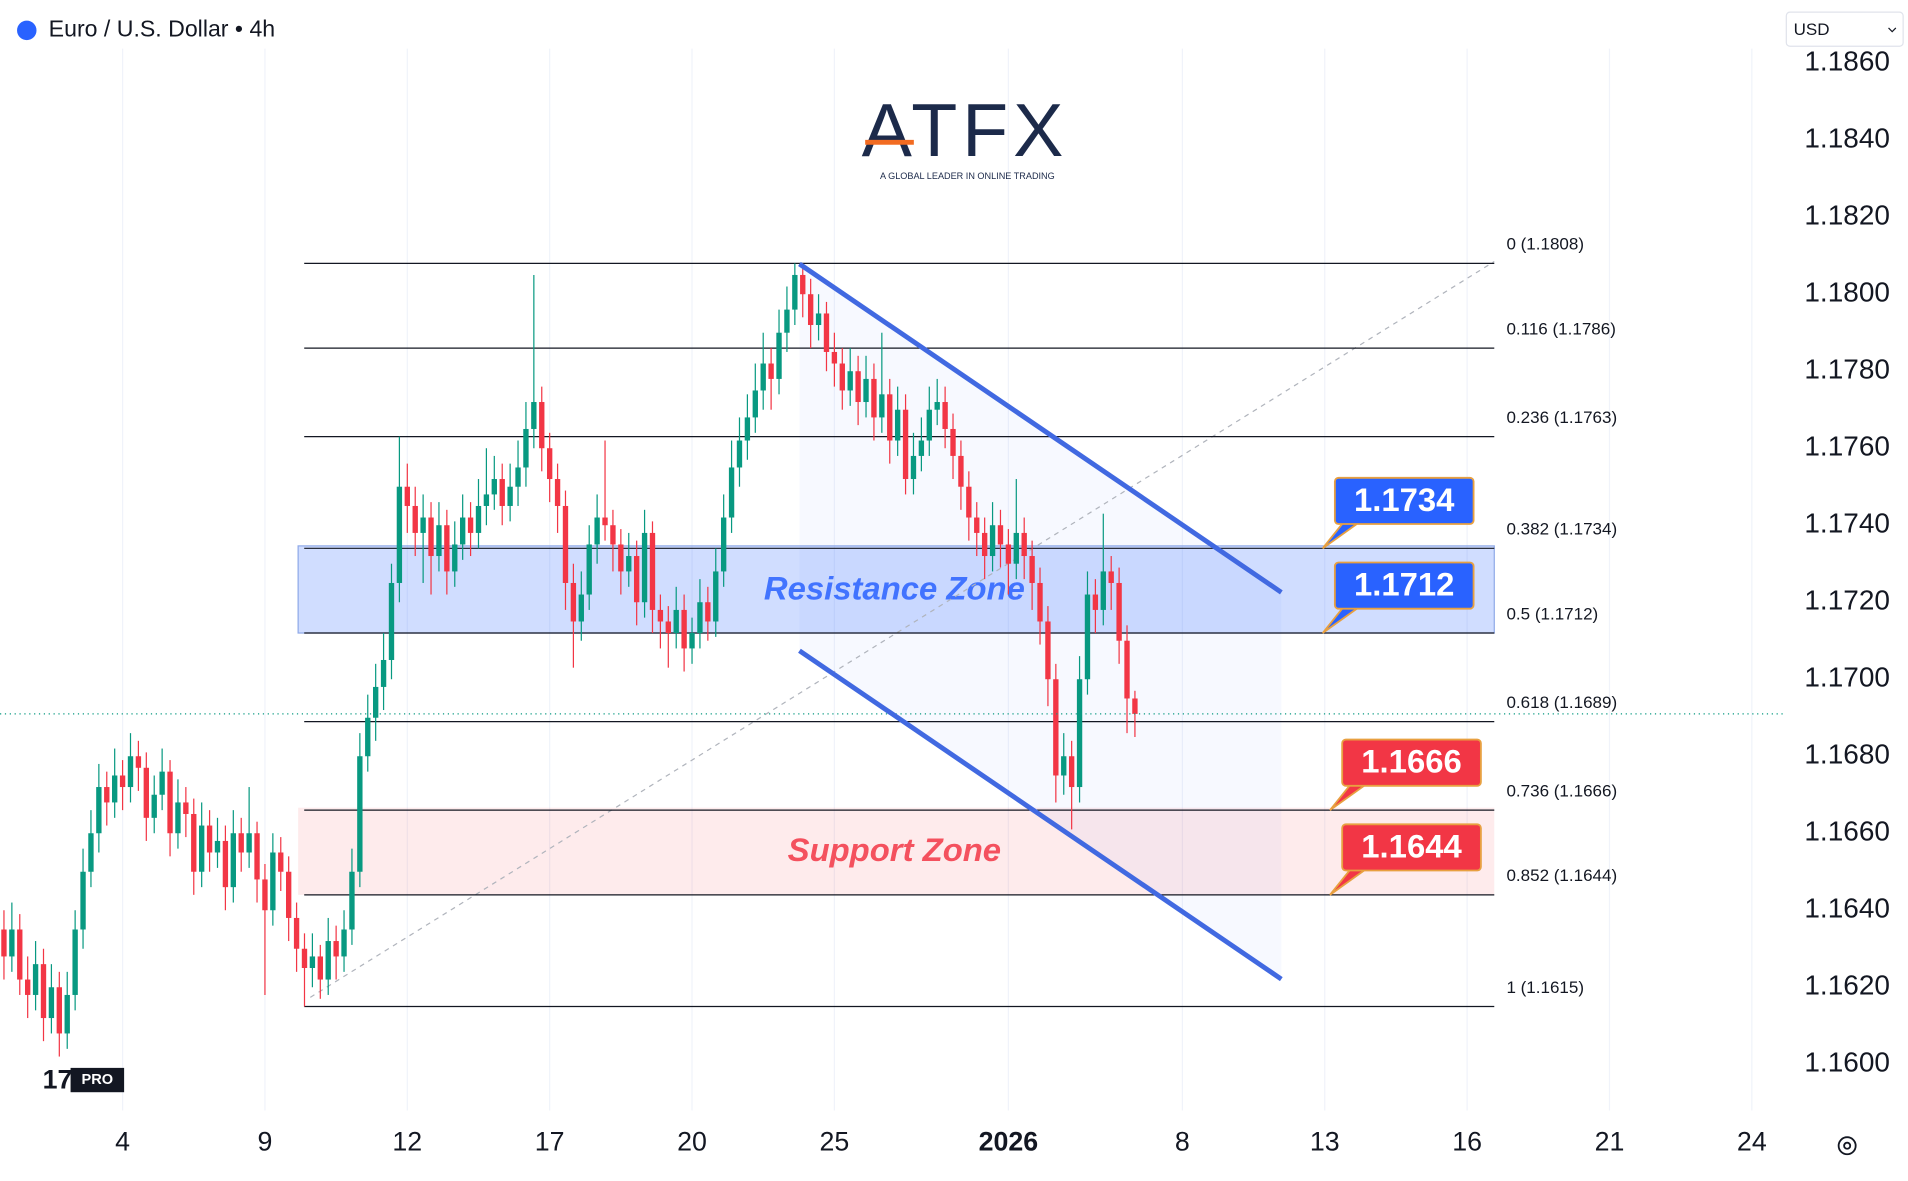 Image resolution: width=1908 pixels, height=1181 pixels. Describe the element at coordinates (1844, 29) in the screenshot. I see `currency-select` at that location.